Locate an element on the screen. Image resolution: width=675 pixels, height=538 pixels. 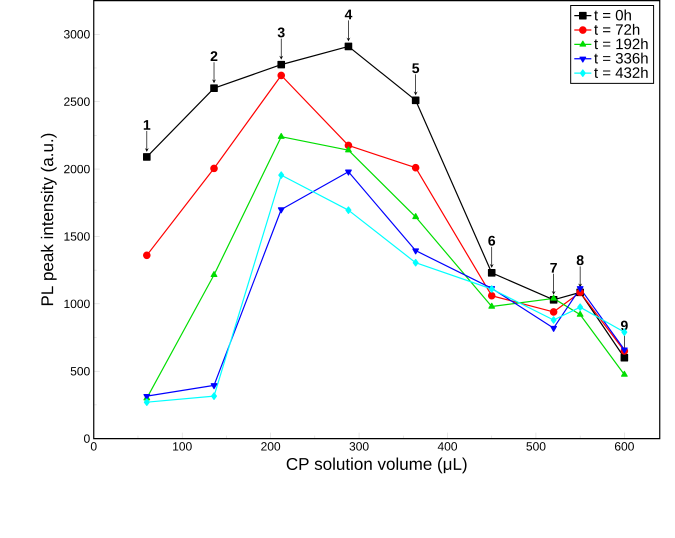
x-tick-label: 200 is located at coordinates (270, 446).